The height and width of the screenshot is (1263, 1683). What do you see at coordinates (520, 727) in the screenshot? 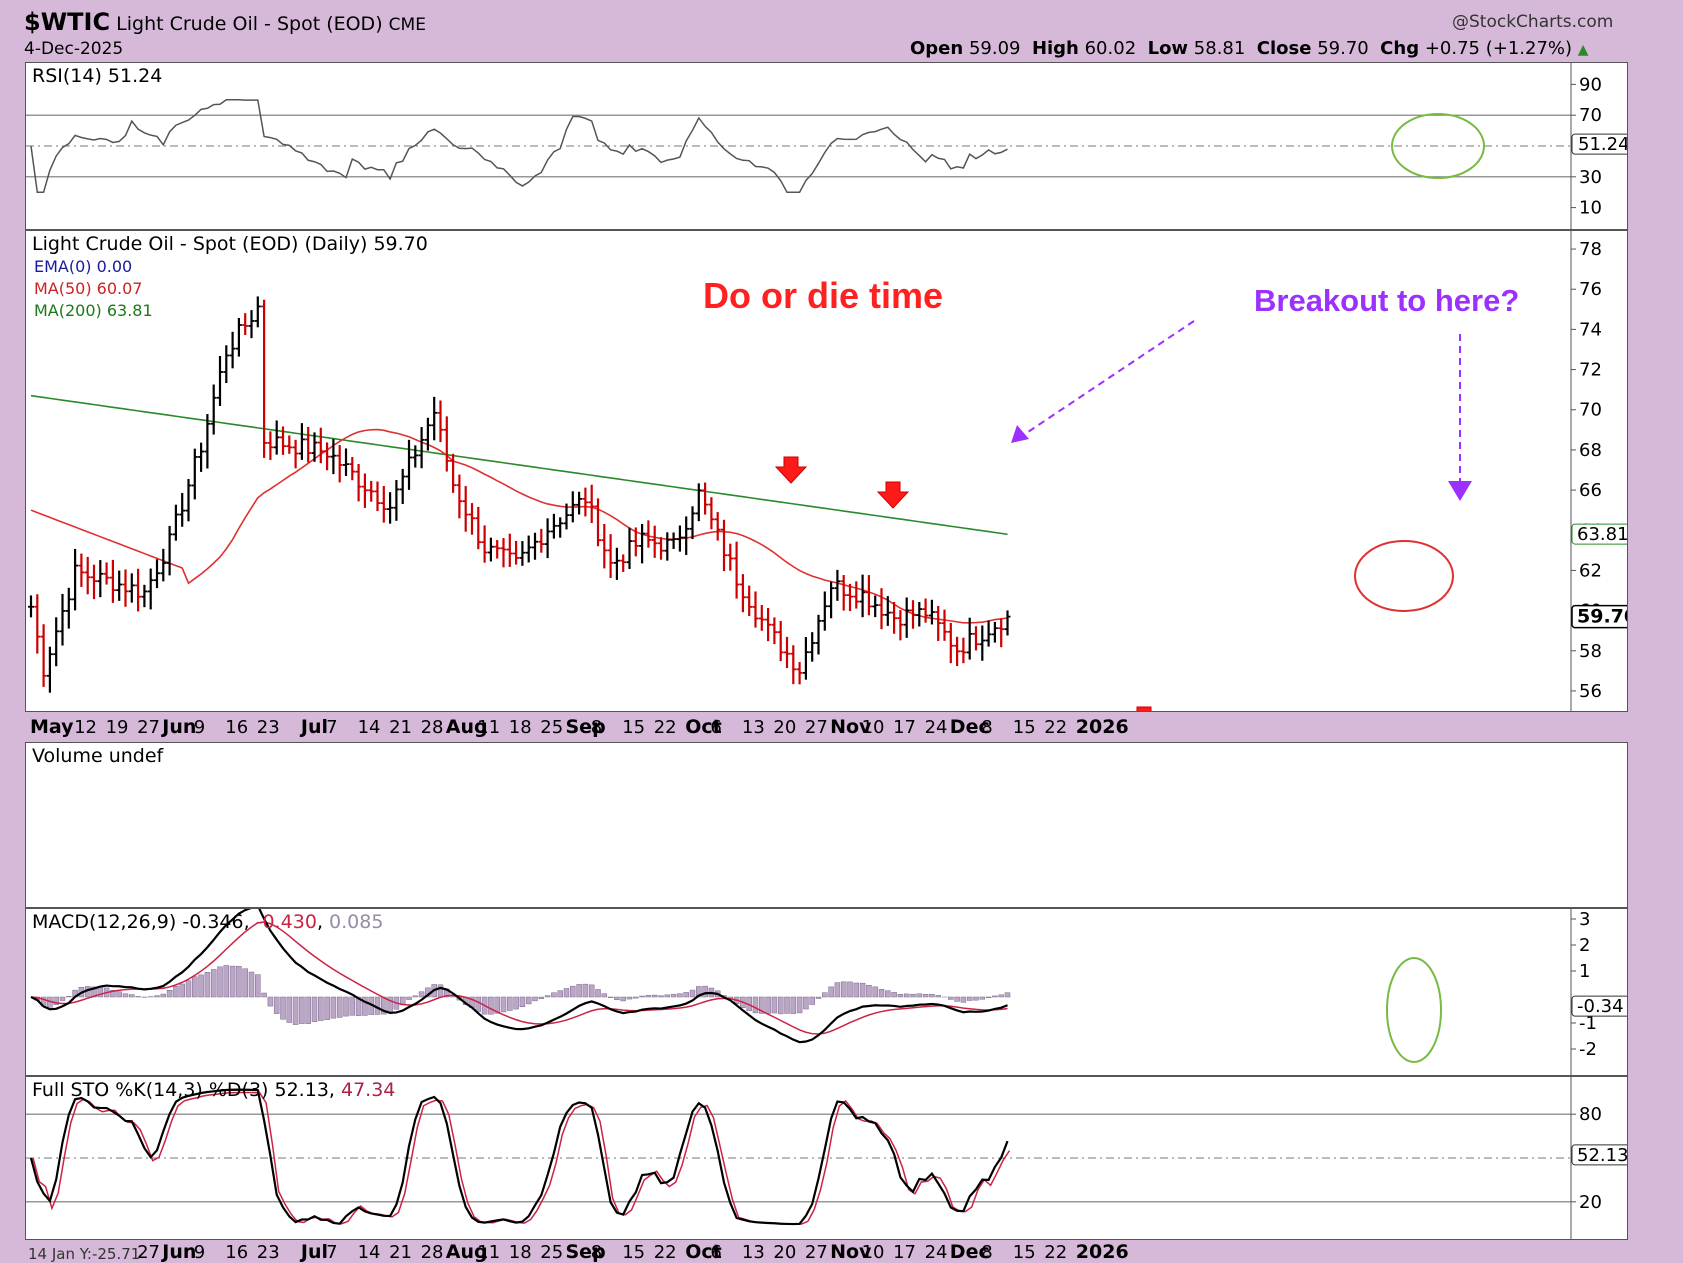
I see `date-axis-label: 18` at bounding box center [520, 727].